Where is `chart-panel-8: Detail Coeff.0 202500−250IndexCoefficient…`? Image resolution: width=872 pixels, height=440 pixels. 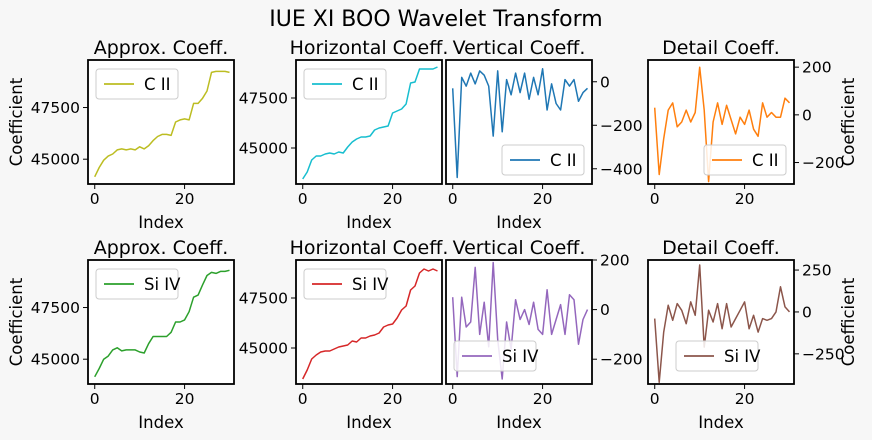
chart-panel-8: Detail Coeff.0 202500−250IndexCoefficient… is located at coordinates (753, 334).